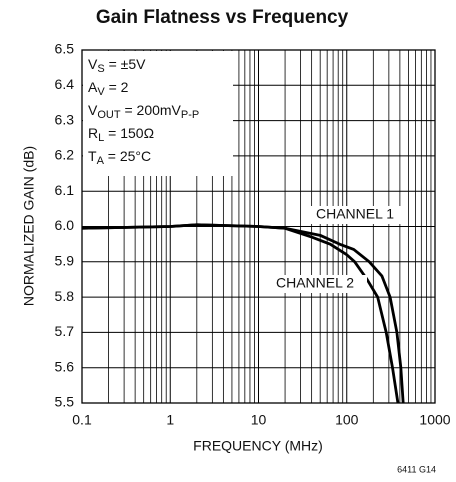 This screenshot has height=482, width=456. I want to click on annotation: VOUT = 200mVP-P, so click(143, 111).